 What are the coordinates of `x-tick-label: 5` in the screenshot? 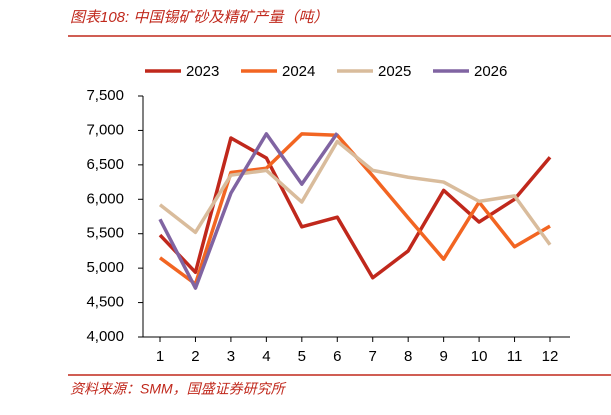 It's located at (302, 356).